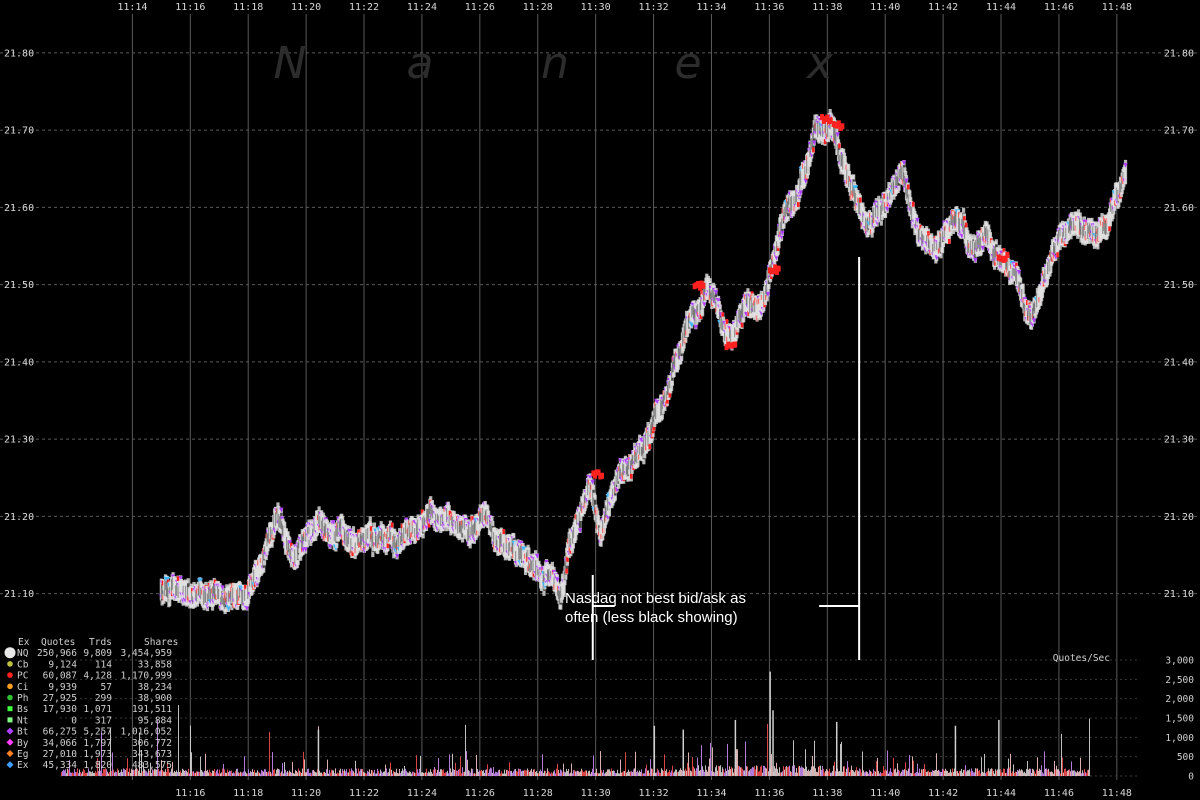 This screenshot has height=800, width=1200. I want to click on volume-axis-label: Quotes/Sec, so click(1081, 658).